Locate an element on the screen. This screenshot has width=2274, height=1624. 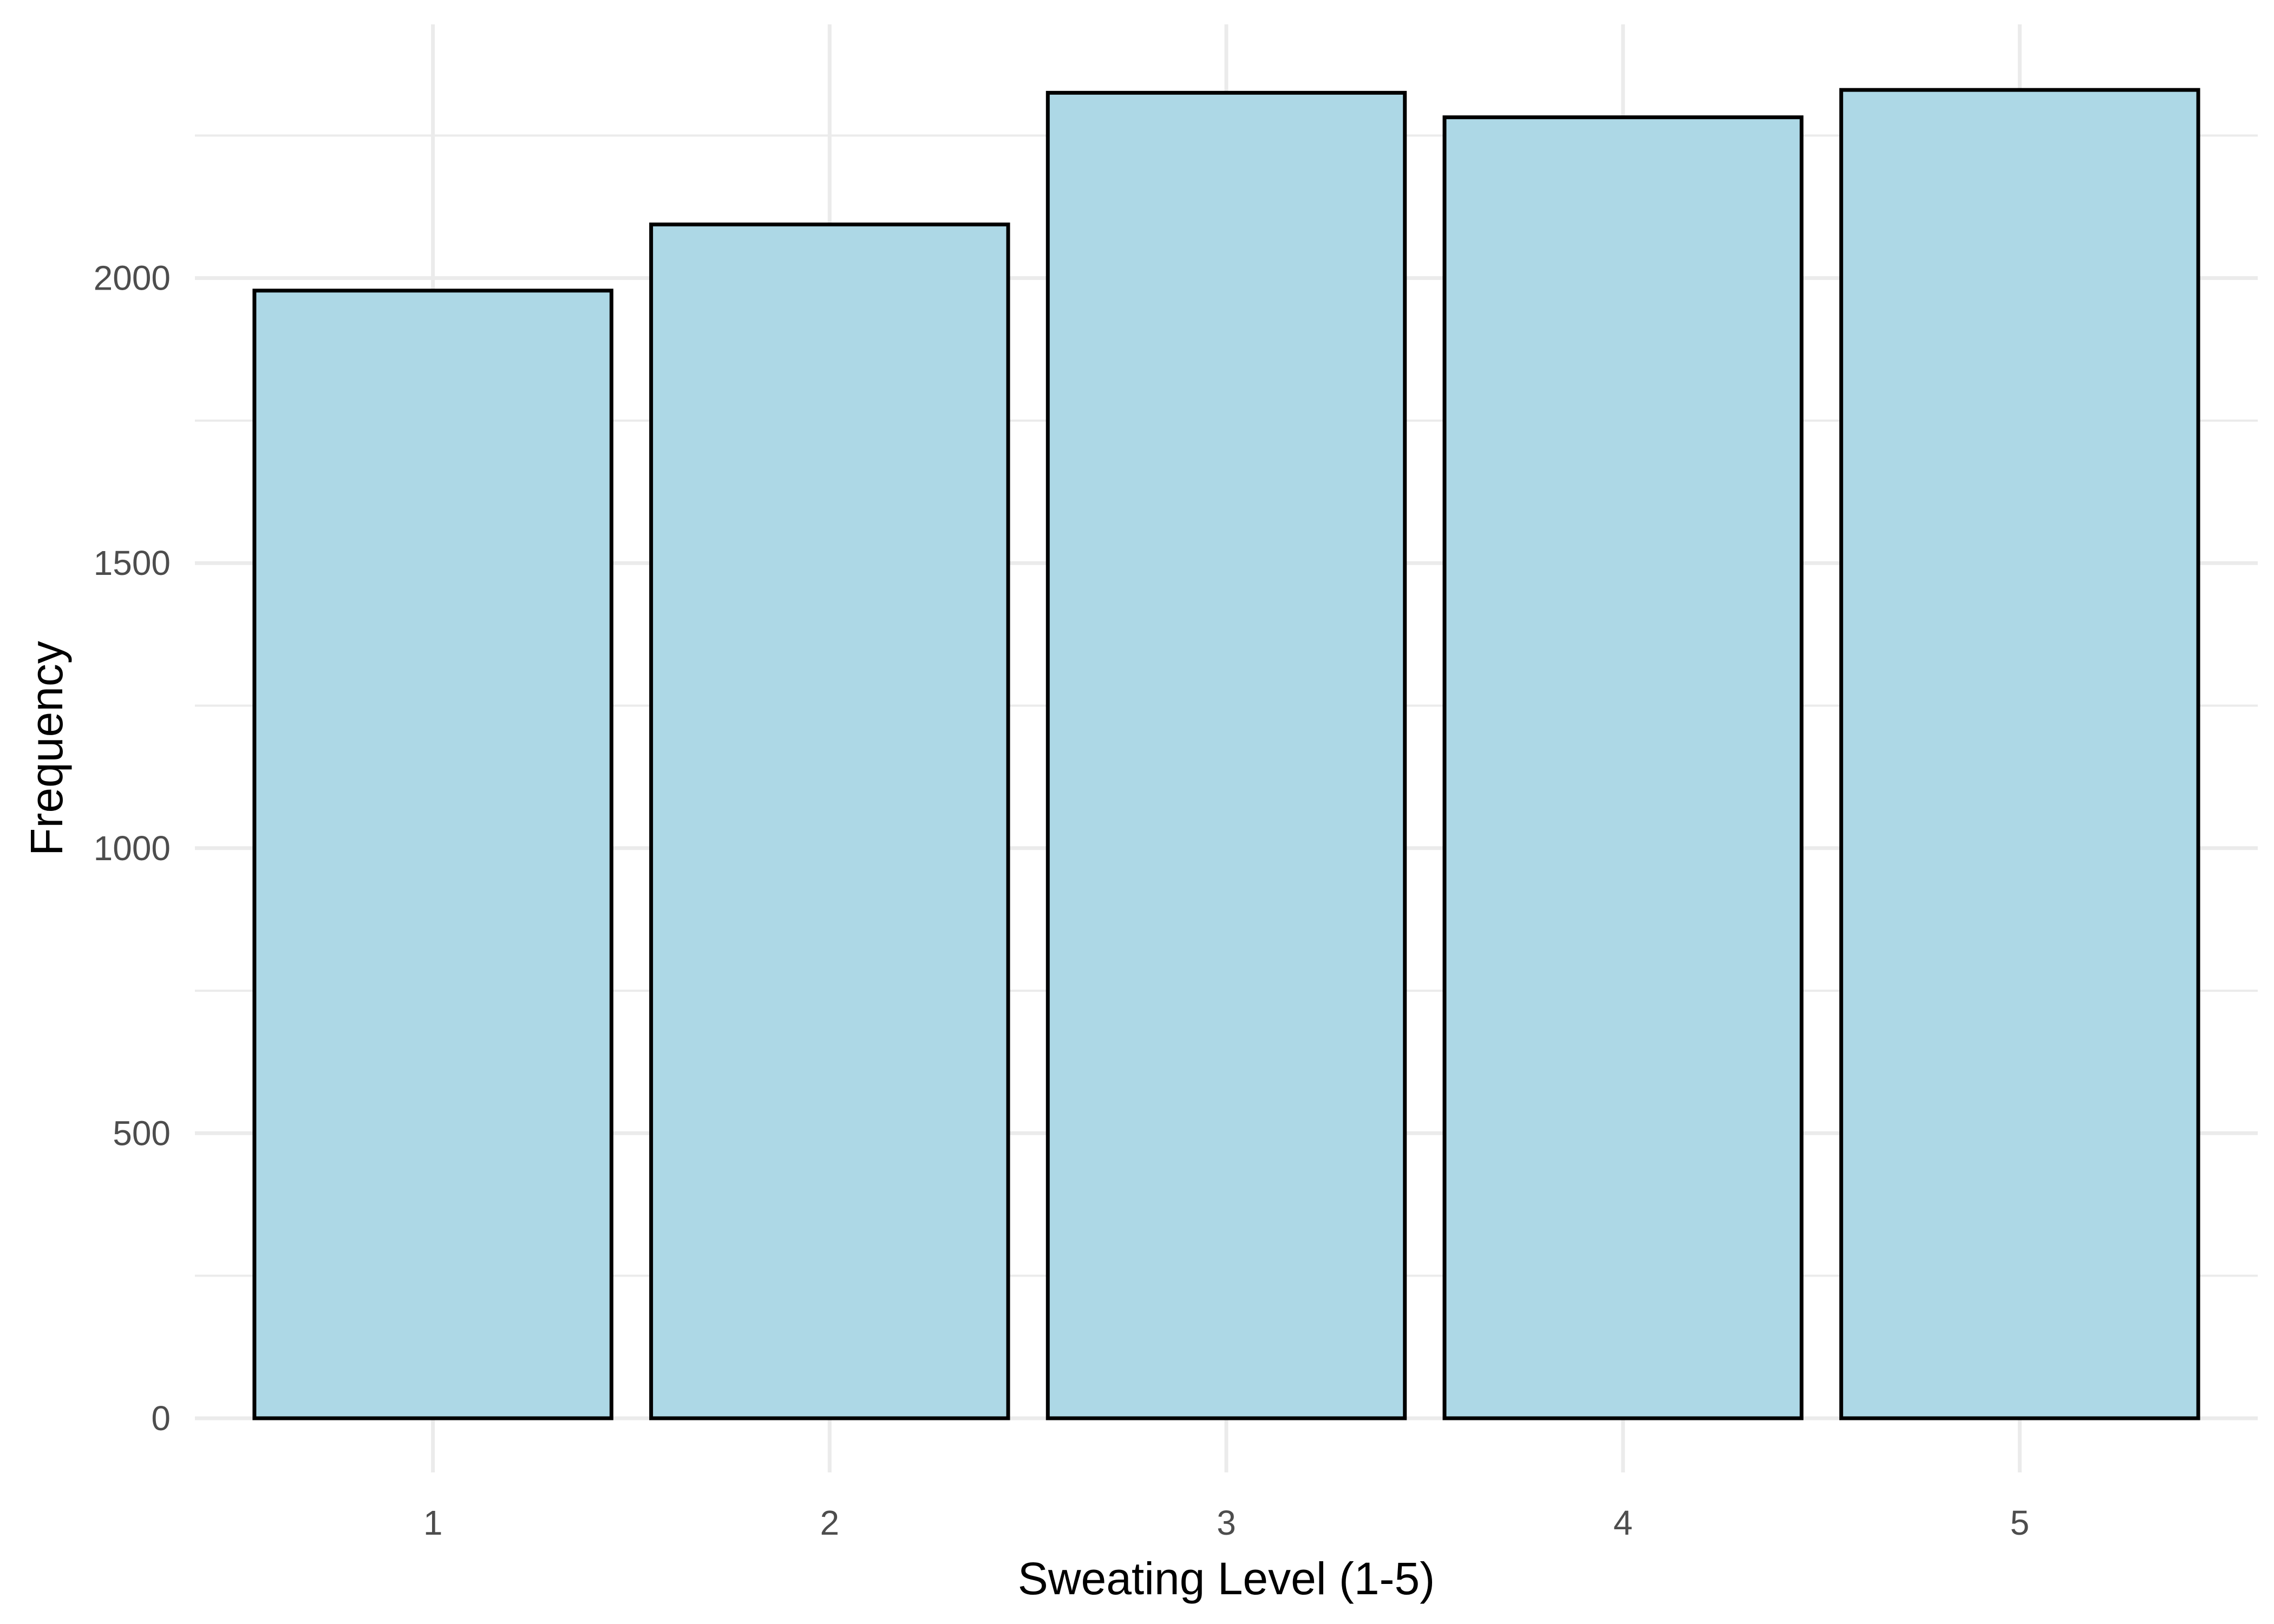
x-tick-label: 2 is located at coordinates (830, 1522).